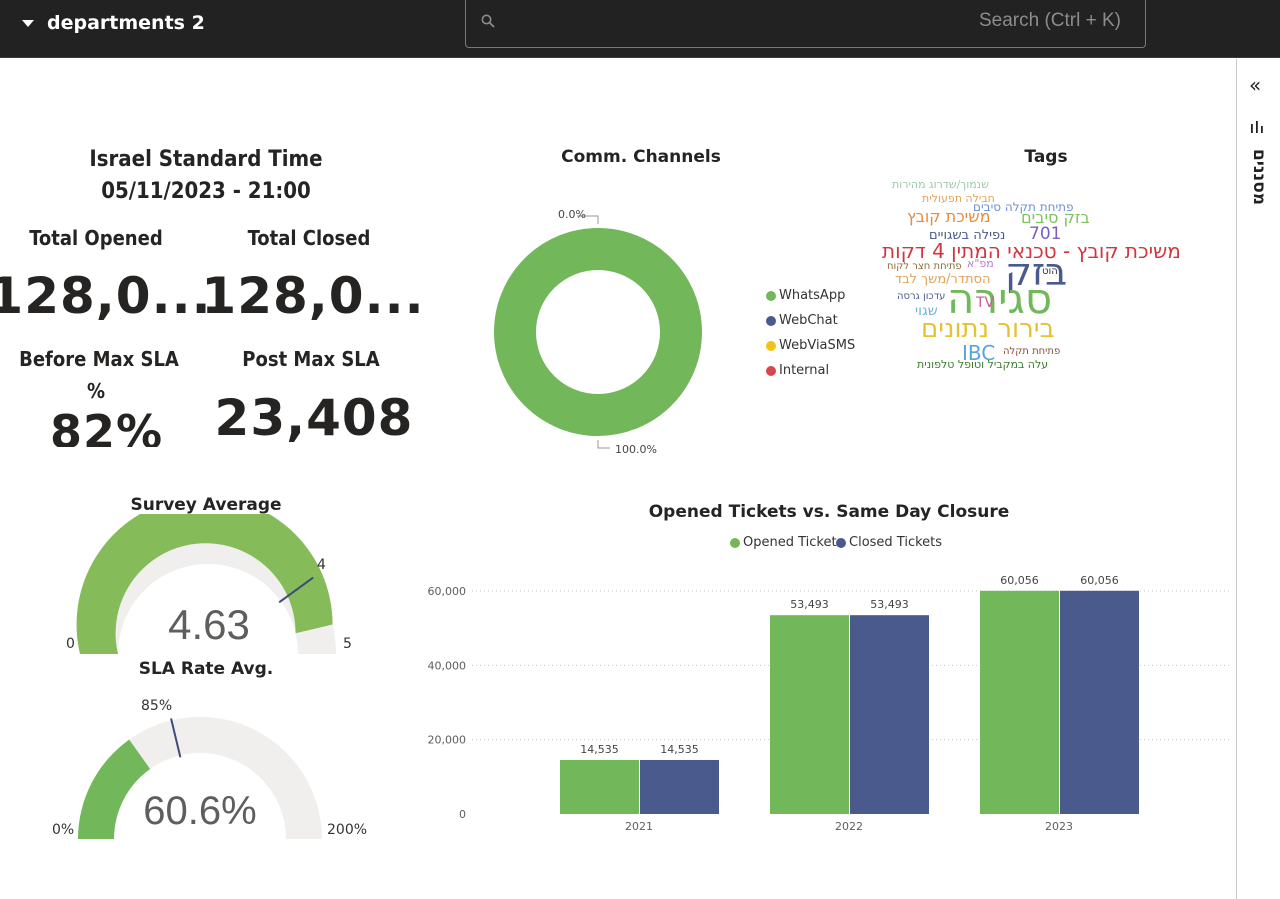  Describe the element at coordinates (572, 214) in the screenshot. I see `donut-label-top: 0.0%` at that location.